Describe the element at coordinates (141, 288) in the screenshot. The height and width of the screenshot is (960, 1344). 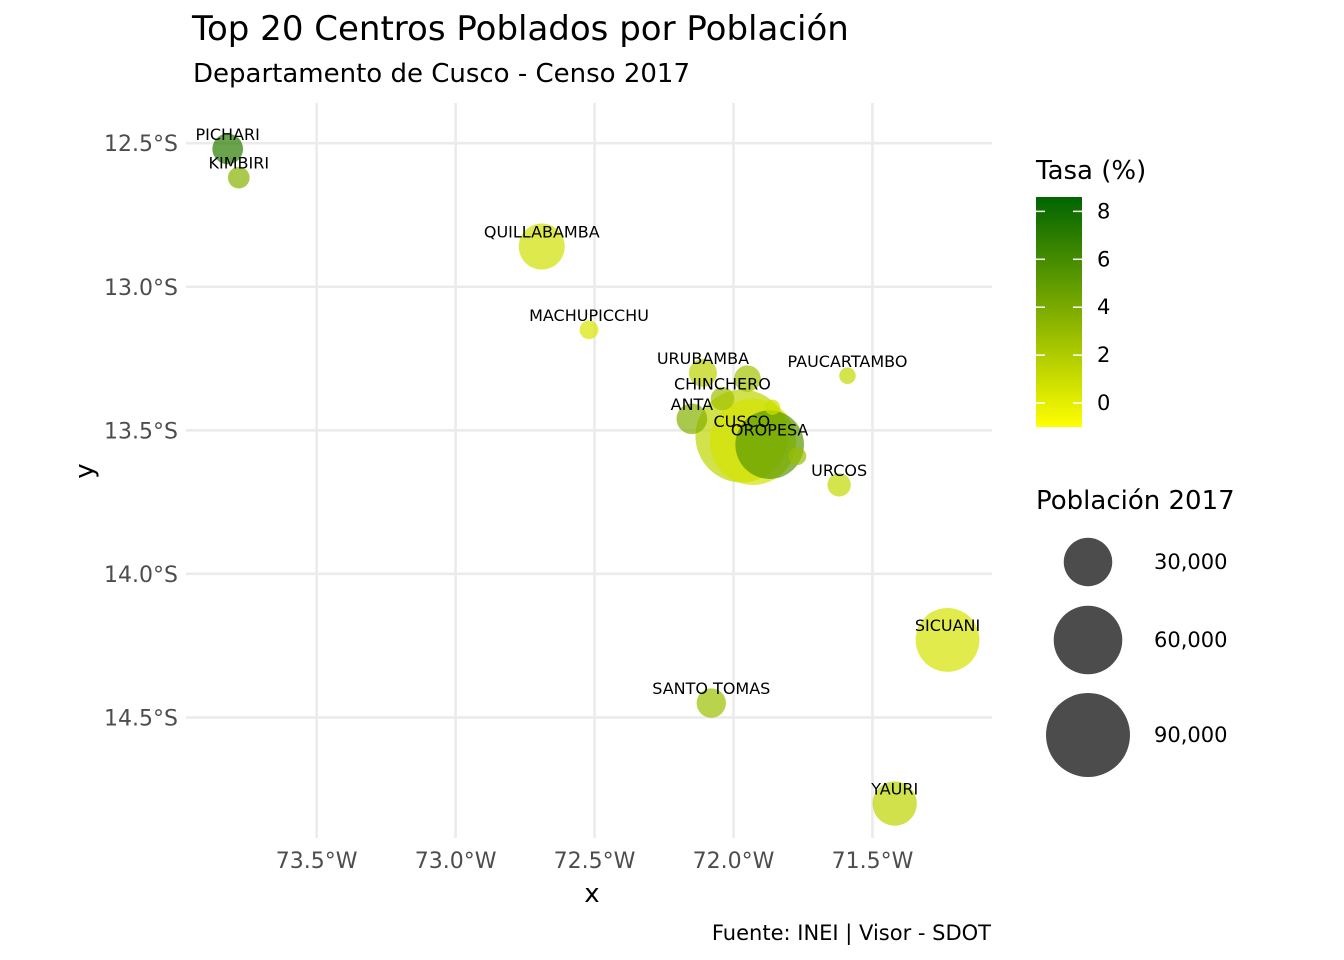
I see `y-tick-label: 13.0°S` at that location.